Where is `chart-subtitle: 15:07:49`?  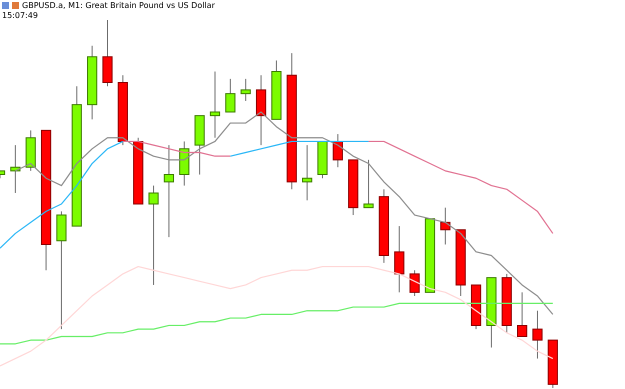 chart-subtitle: 15:07:49 is located at coordinates (20, 15).